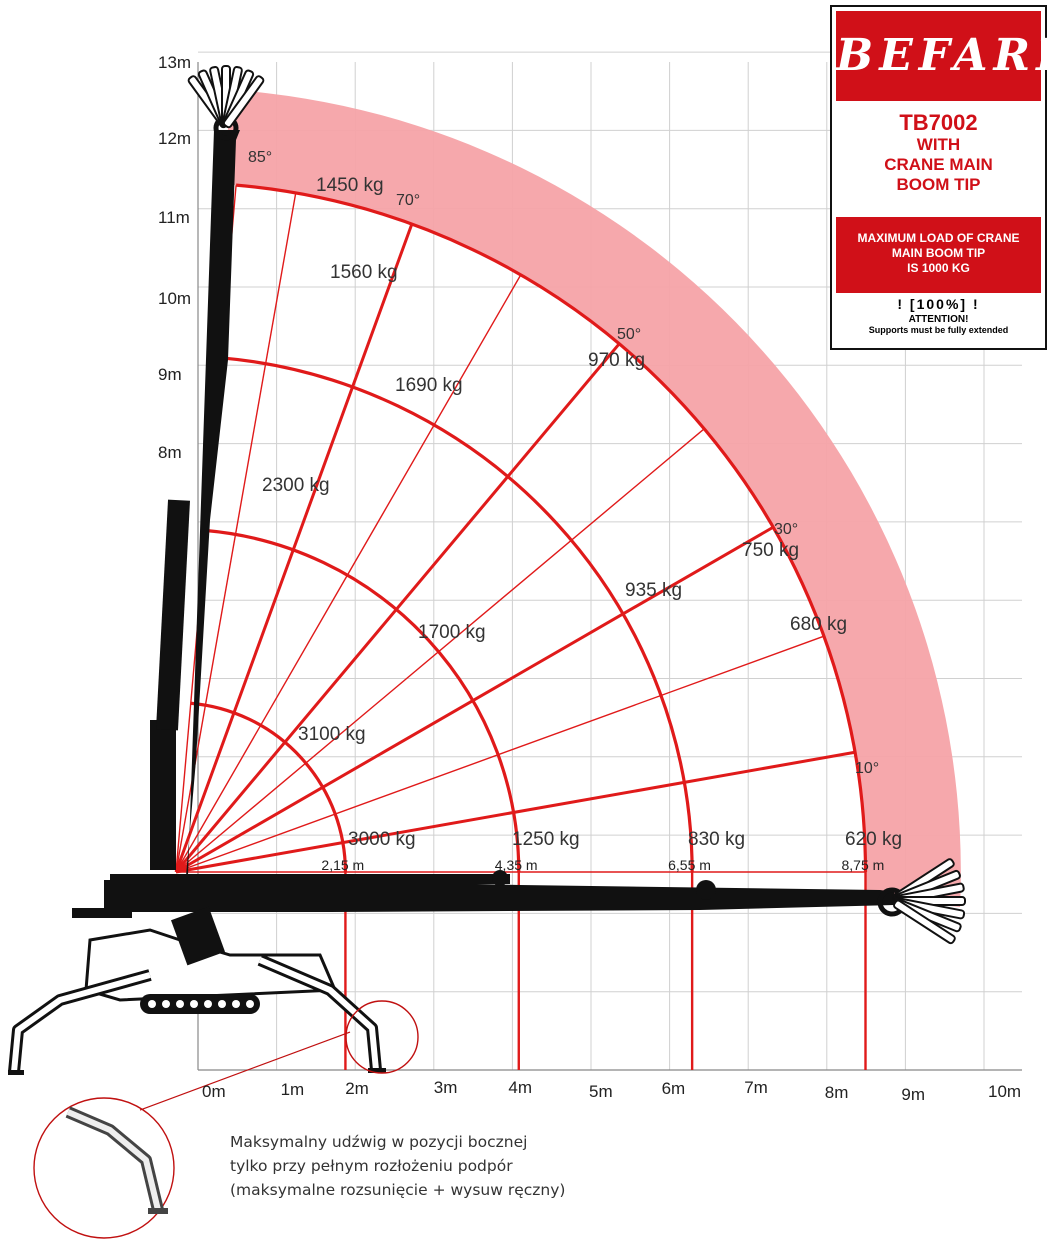 The image size is (1051, 1247). Describe the element at coordinates (674, 1088) in the screenshot. I see `x-tick-label: 6m` at that location.